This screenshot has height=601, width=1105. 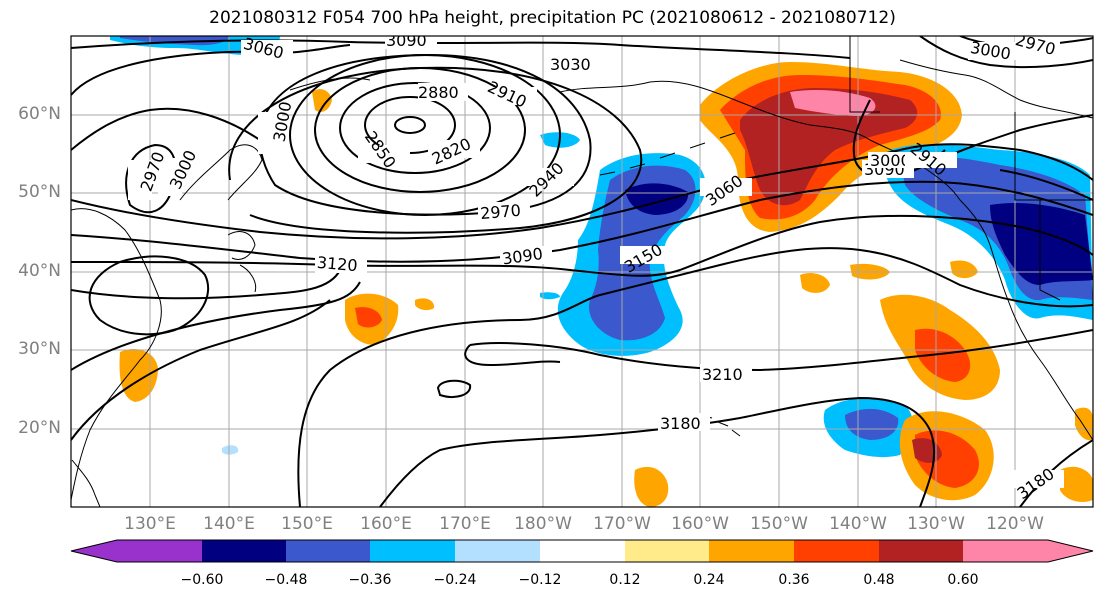 I want to click on colorbar-tick-label: 0.48, so click(x=879, y=580).